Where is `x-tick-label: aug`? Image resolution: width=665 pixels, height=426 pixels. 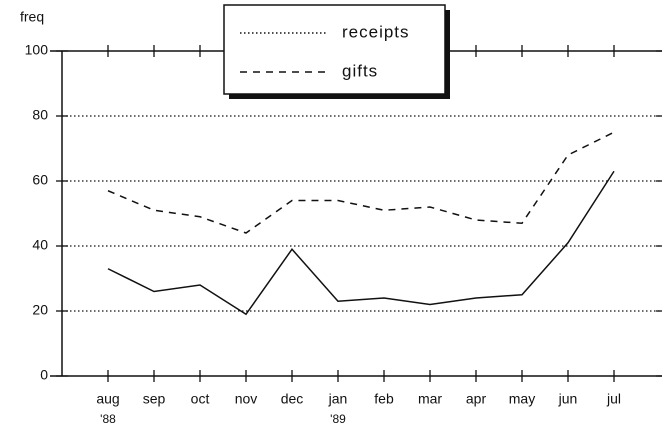
x-tick-label: aug is located at coordinates (107, 399).